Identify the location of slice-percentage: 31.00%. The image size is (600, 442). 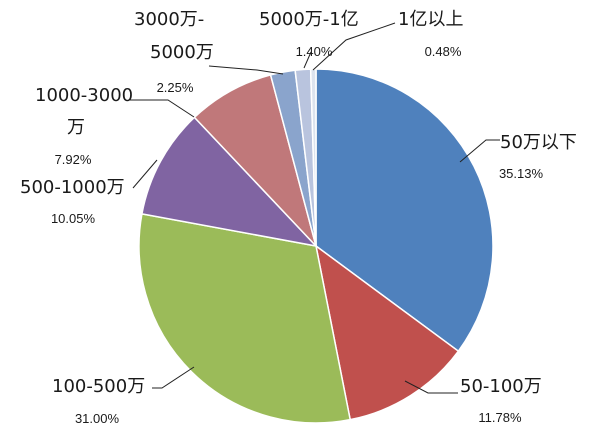
(97, 418).